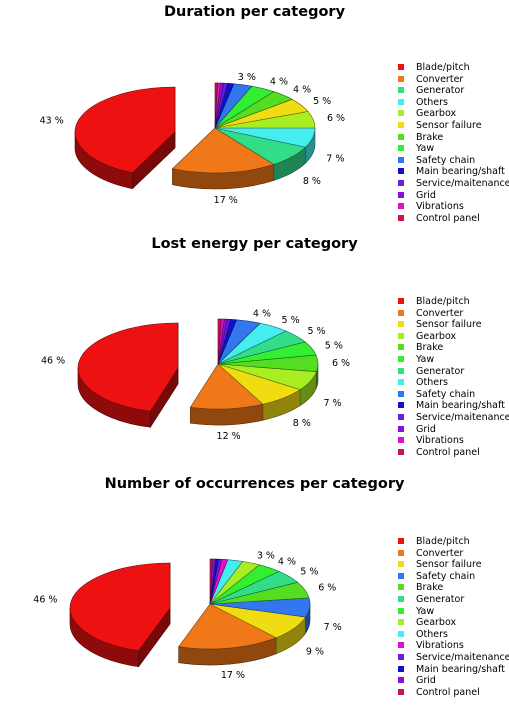 The height and width of the screenshot is (707, 509). What do you see at coordinates (52, 120) in the screenshot?
I see `pie-label-blade-pitch: 43 %` at bounding box center [52, 120].